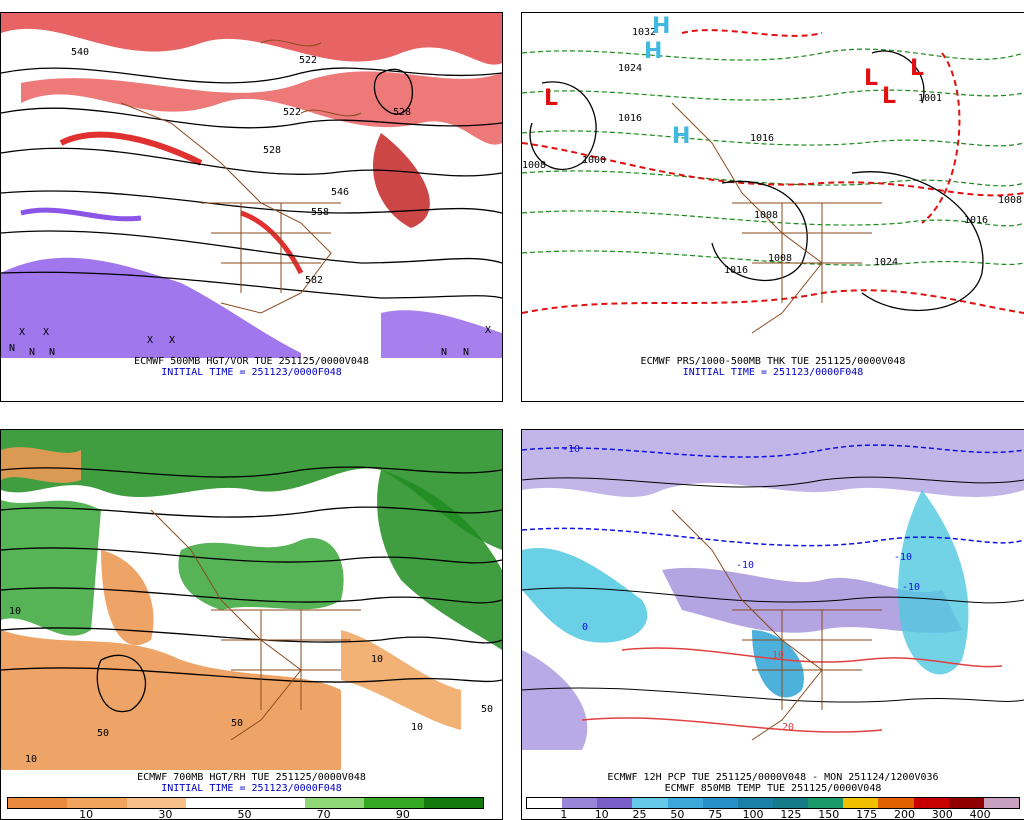 The height and width of the screenshot is (820, 1024). What do you see at coordinates (867, 814) in the screenshot?
I see `colorbar-tick-label: 175` at bounding box center [867, 814].